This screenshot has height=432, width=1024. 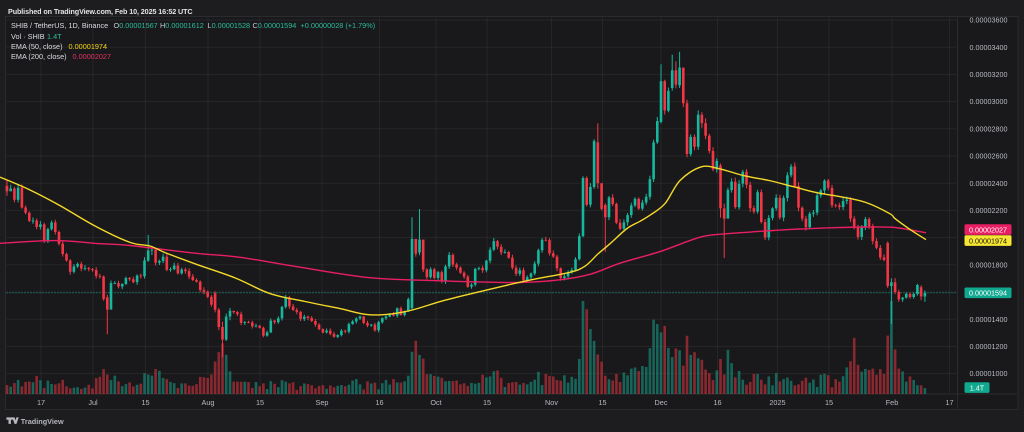 I want to click on svg-text: 0.00003200, so click(x=989, y=74).